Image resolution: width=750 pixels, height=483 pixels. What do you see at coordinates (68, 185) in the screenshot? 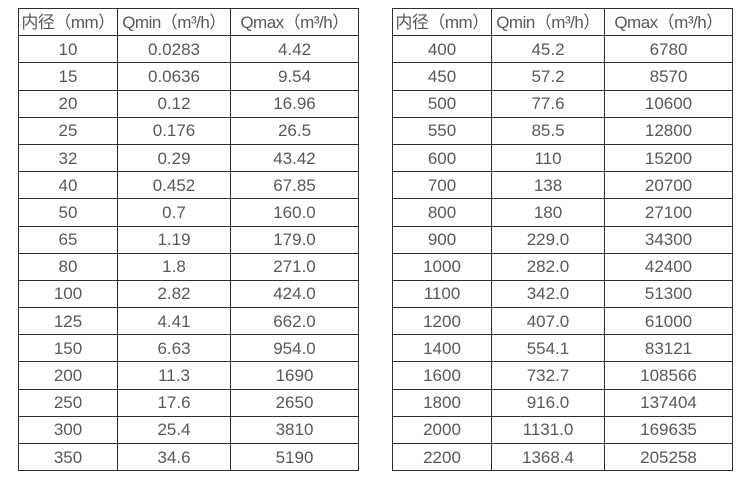
I see `cell-inner-diameter: 40` at bounding box center [68, 185].